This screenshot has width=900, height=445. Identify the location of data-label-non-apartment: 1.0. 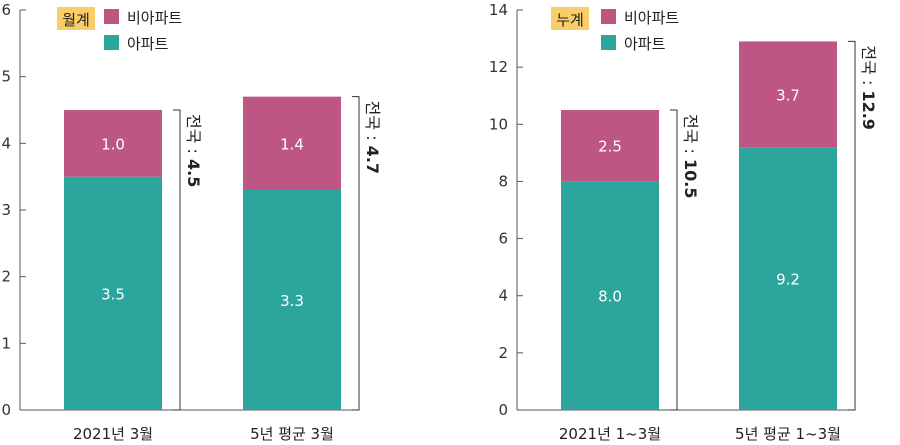
(113, 144).